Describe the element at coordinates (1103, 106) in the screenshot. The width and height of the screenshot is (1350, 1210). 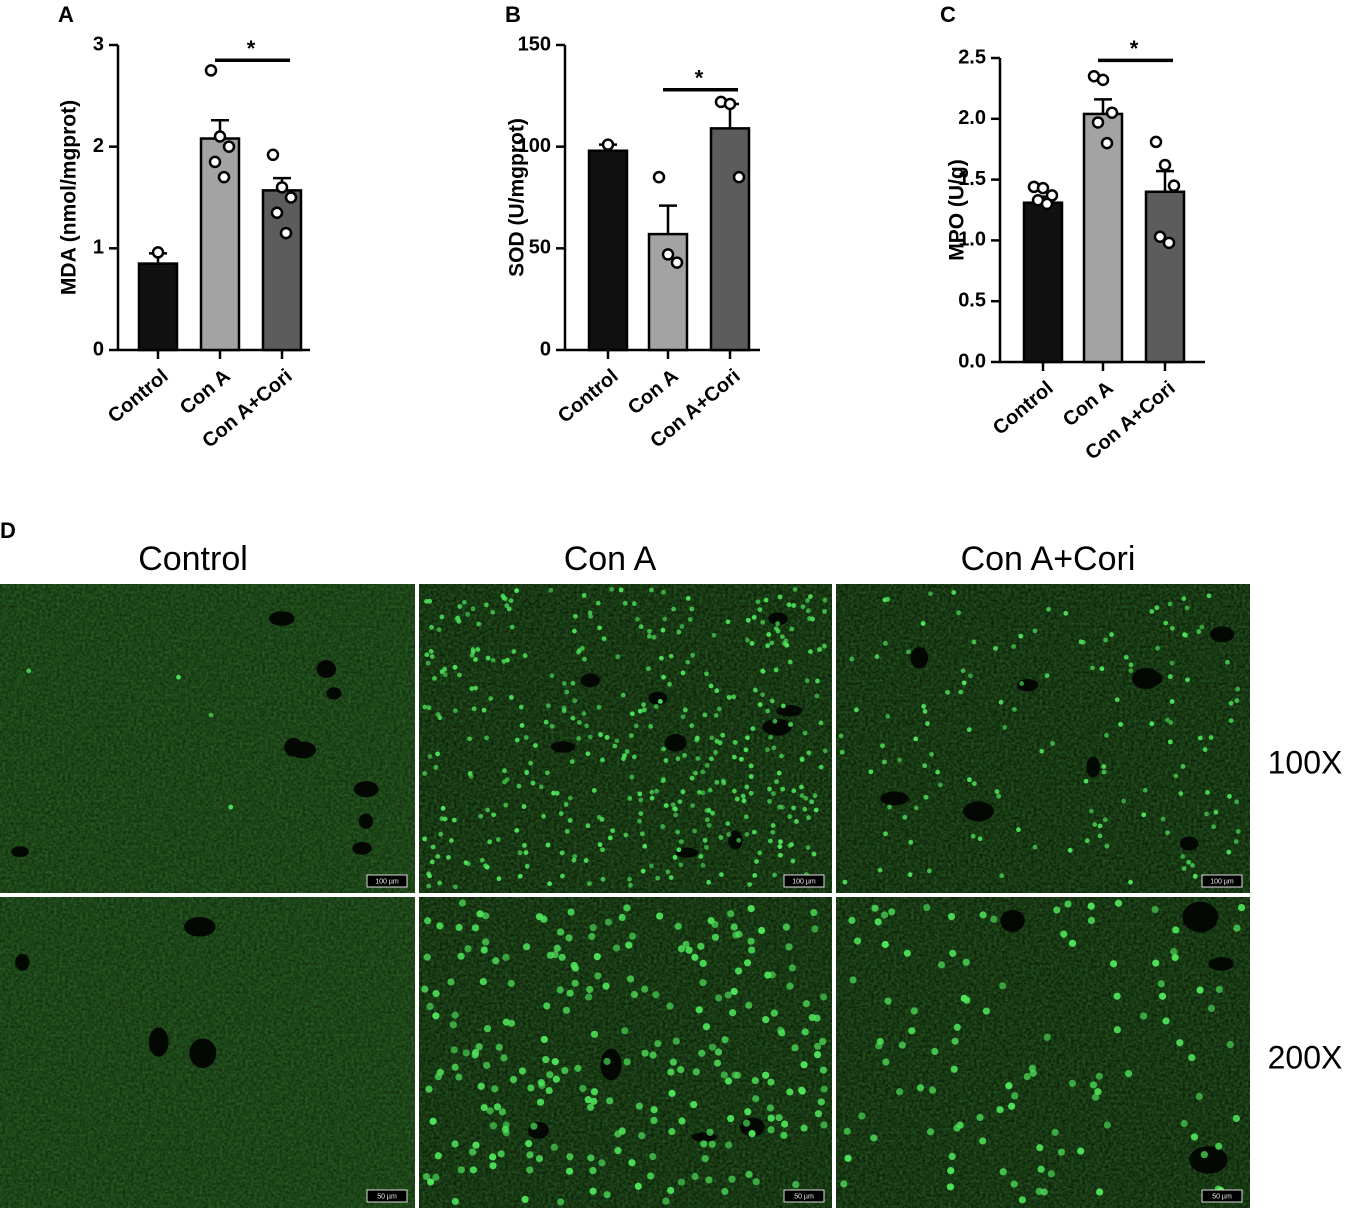
I see `error-bar` at that location.